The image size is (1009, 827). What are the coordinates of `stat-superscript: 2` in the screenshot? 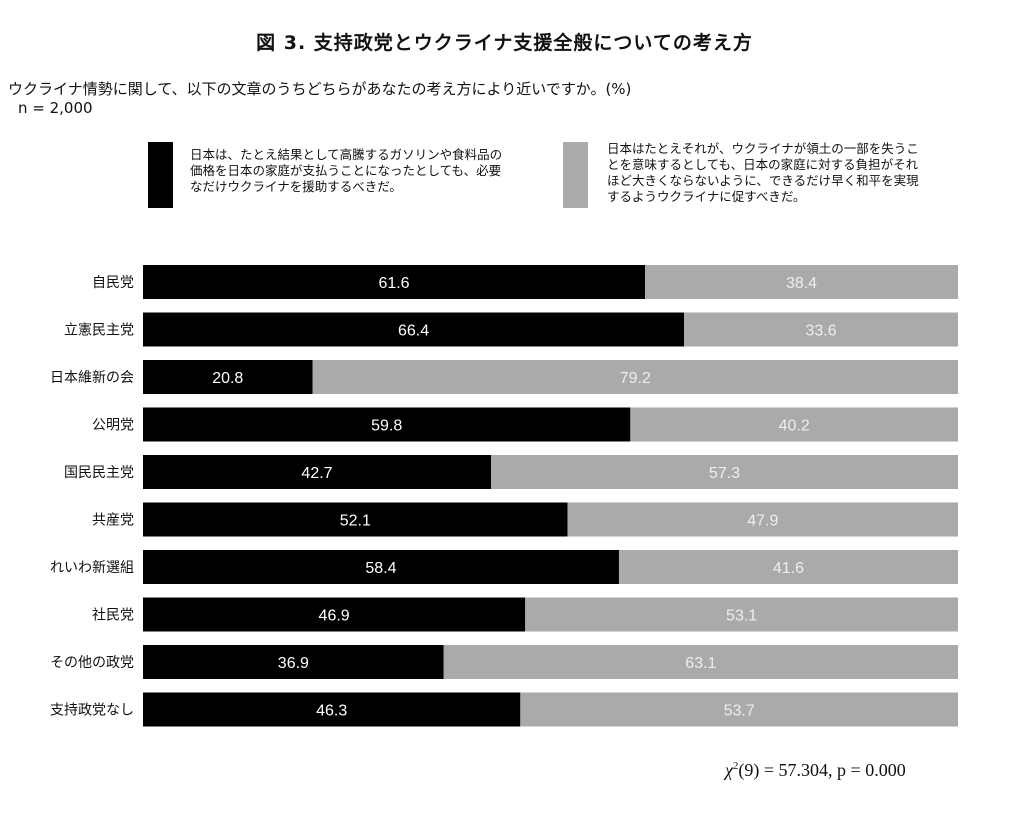 It's located at (735, 766).